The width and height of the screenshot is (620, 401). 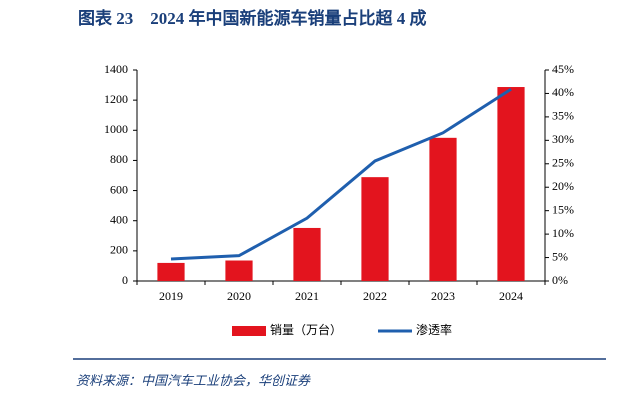 I want to click on x-tick-label: 2023, so click(x=443, y=296).